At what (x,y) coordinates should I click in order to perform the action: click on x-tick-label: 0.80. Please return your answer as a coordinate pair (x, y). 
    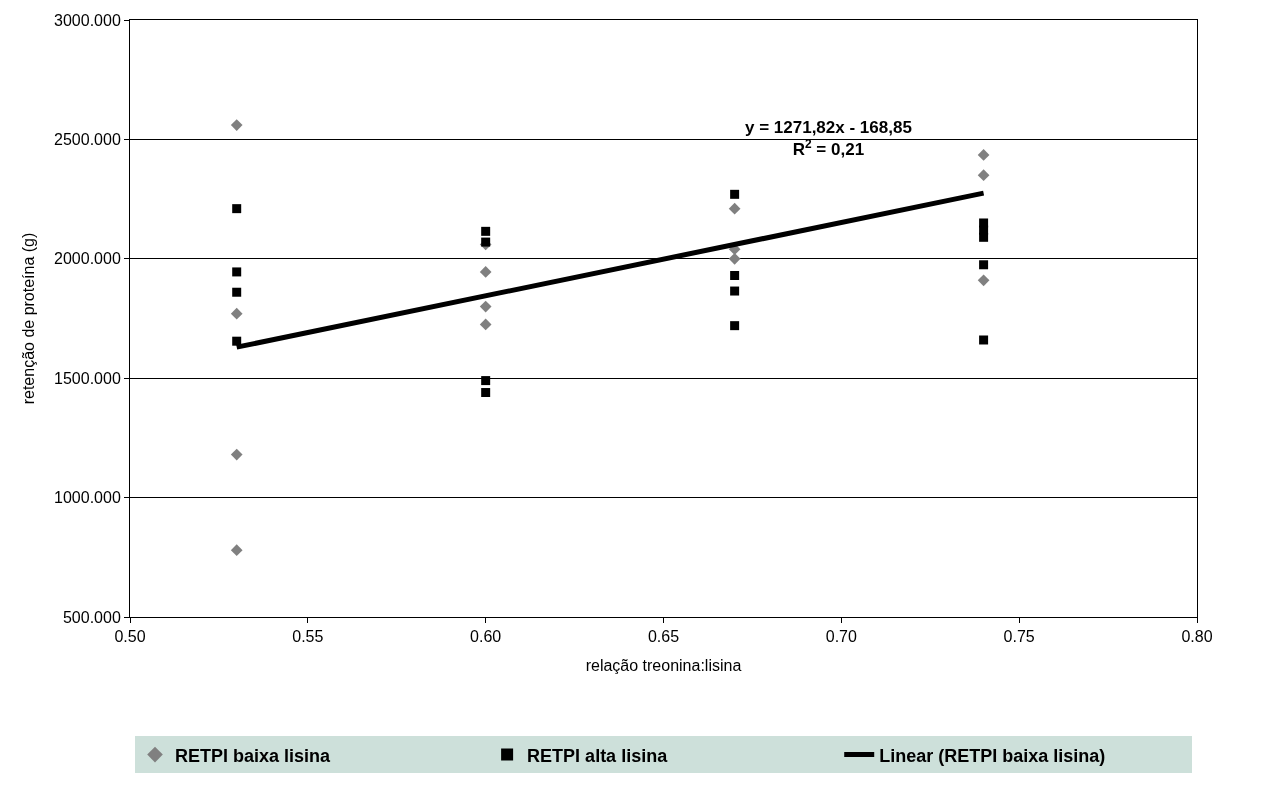
    Looking at the image, I should click on (1197, 637).